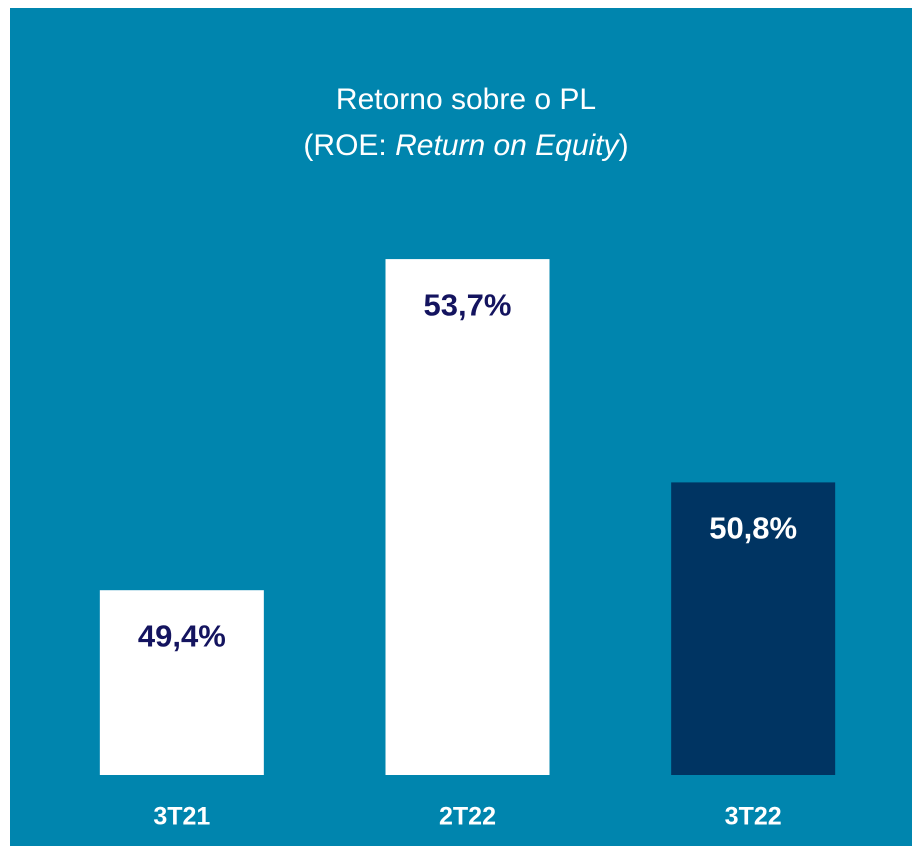 The image size is (912, 851). Describe the element at coordinates (468, 304) in the screenshot. I see `data-label: 53,7%` at that location.